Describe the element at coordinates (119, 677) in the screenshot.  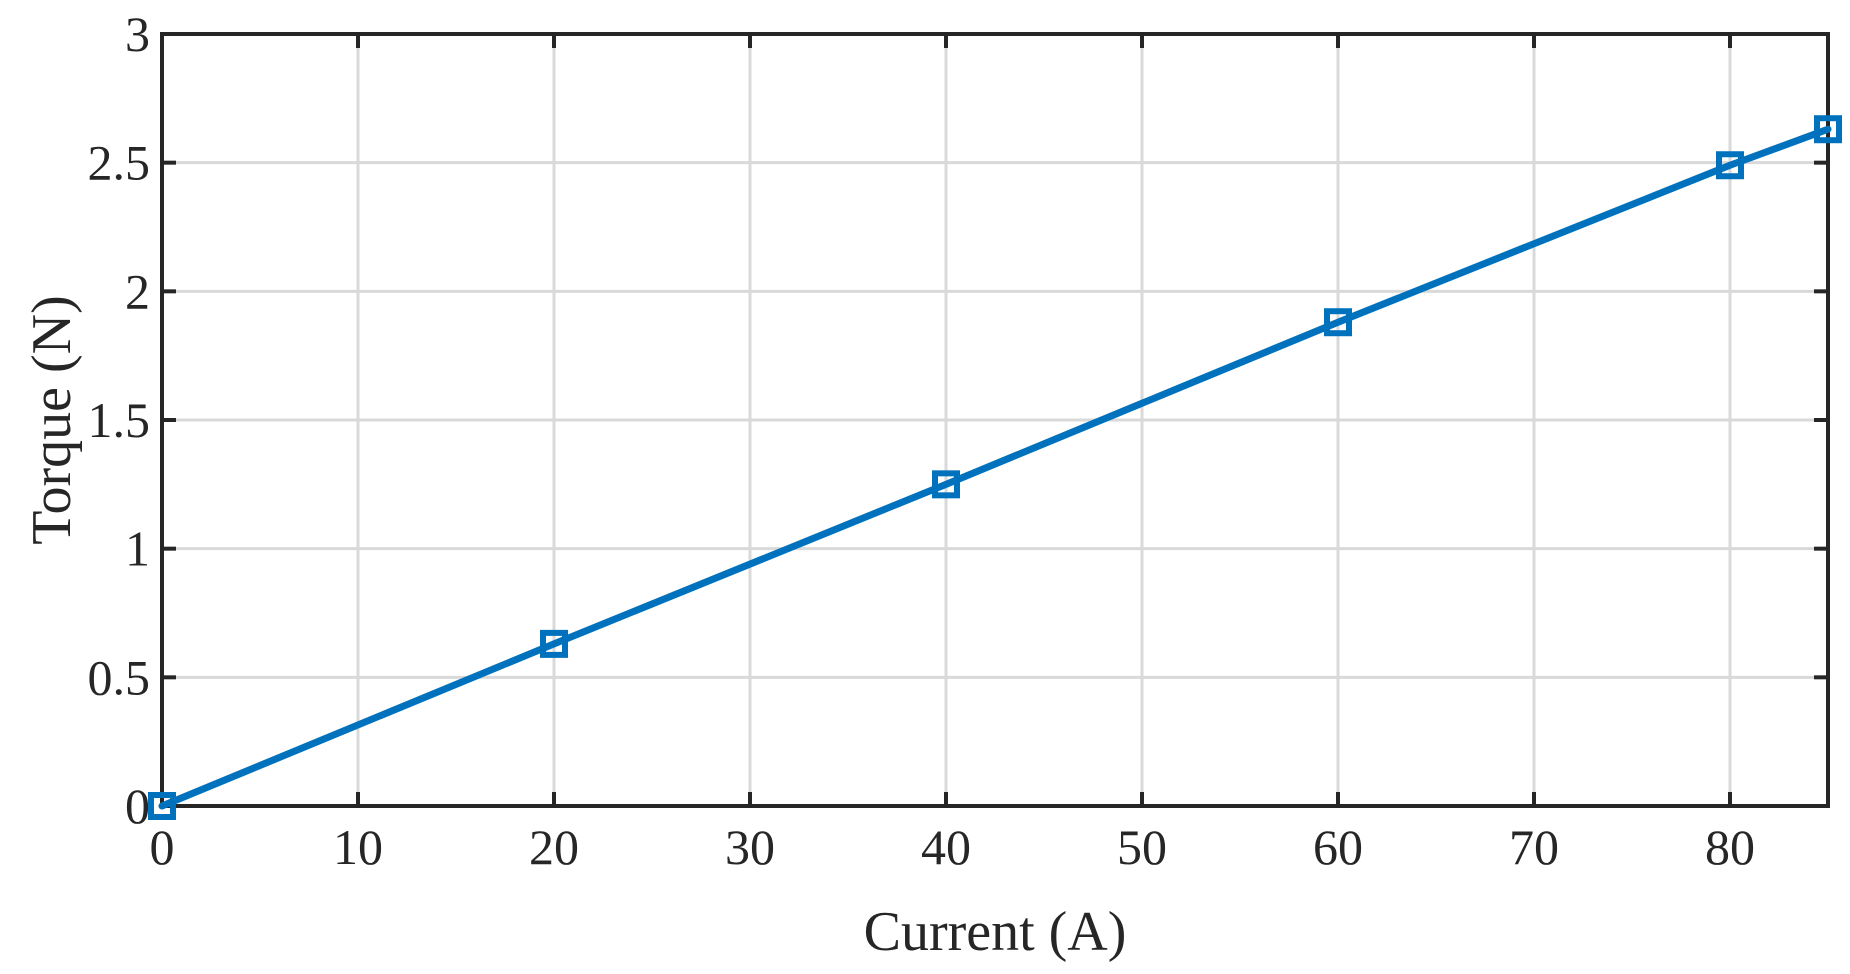
I see `y-tick-label: 0.5` at that location.